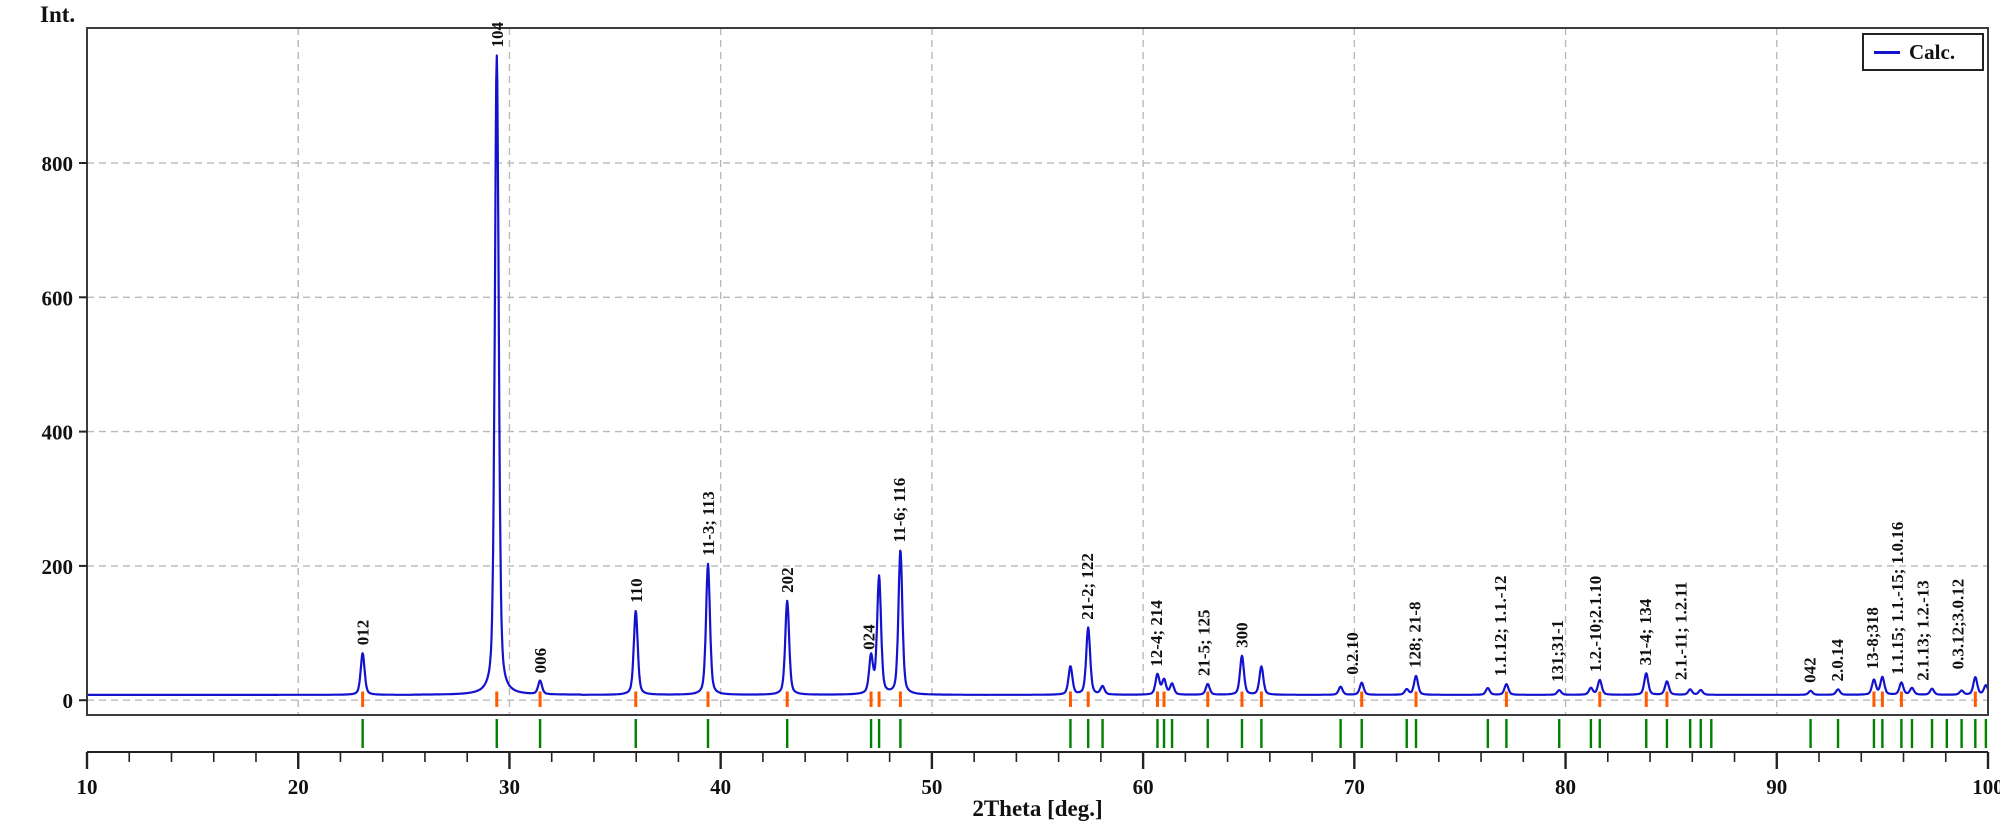 This screenshot has height=831, width=2000. I want to click on peak-hkl-label: 300, so click(1241, 635).